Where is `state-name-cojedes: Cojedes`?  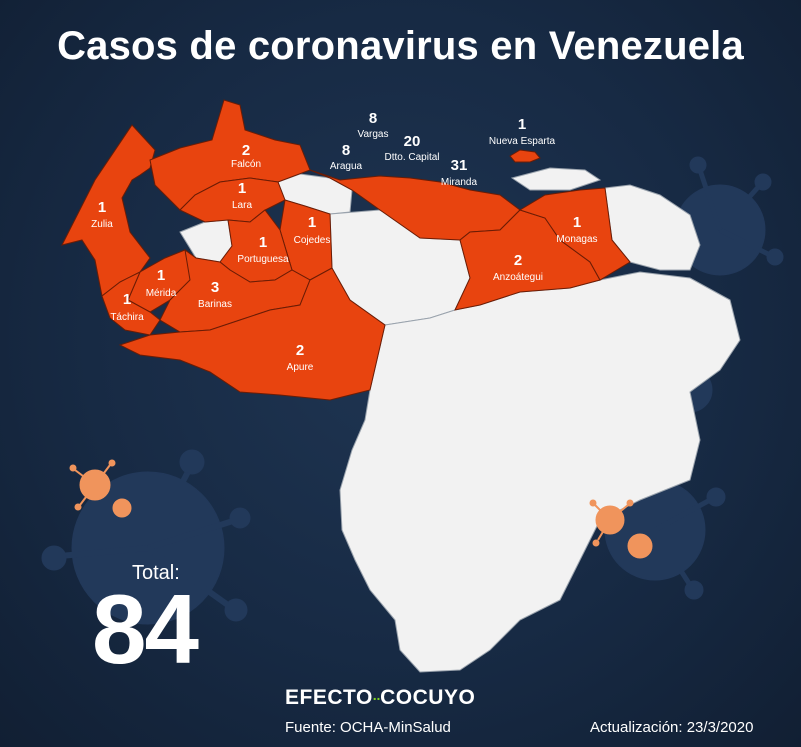 state-name-cojedes: Cojedes is located at coordinates (312, 240).